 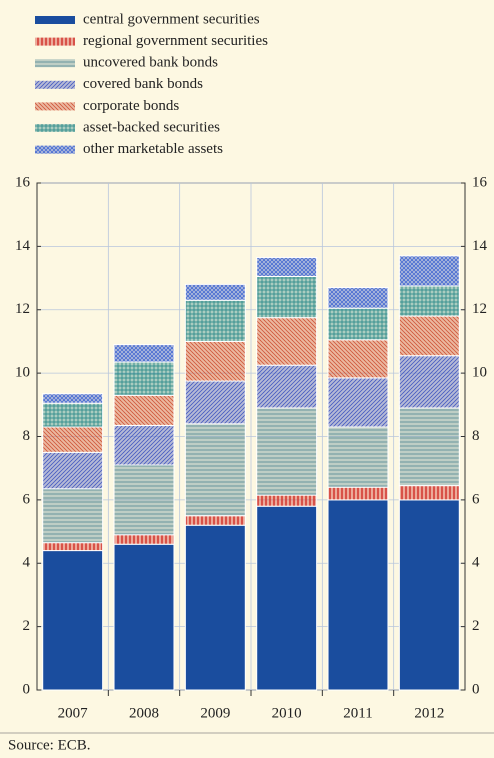 What do you see at coordinates (27, 689) in the screenshot?
I see `y-tick-label: 0` at bounding box center [27, 689].